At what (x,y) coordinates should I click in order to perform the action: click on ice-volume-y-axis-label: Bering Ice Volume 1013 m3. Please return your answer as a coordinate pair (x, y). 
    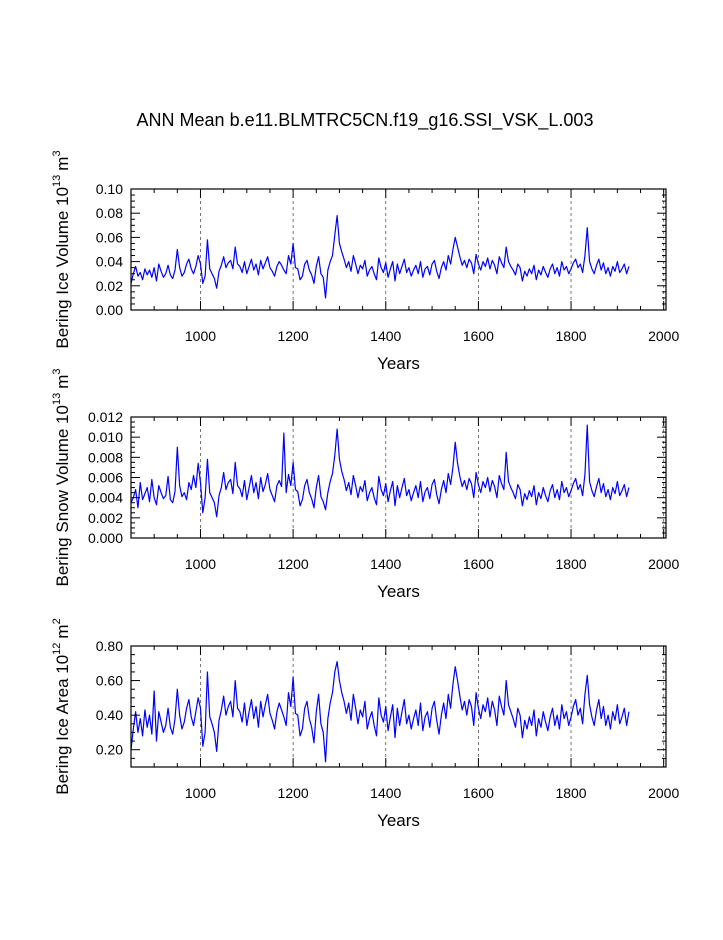
    Looking at the image, I should click on (61, 249).